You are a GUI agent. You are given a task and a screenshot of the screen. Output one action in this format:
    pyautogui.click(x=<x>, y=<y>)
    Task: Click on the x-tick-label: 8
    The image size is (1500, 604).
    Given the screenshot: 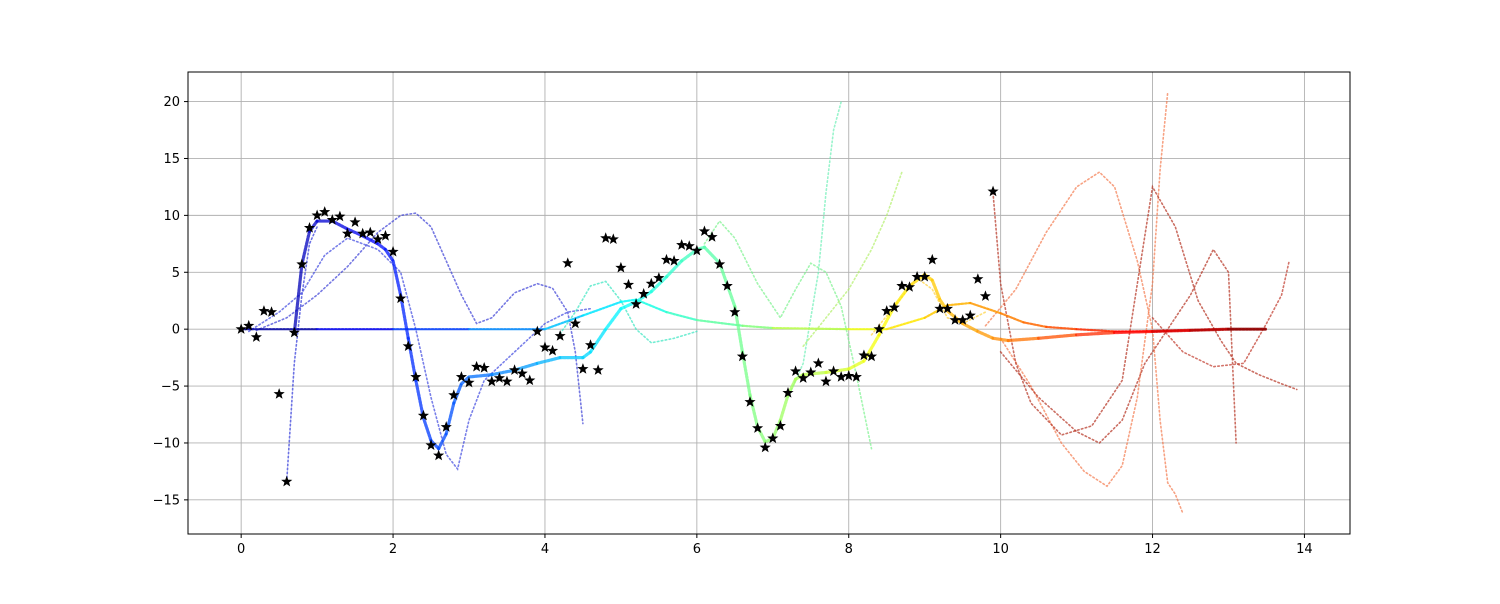 What is the action you would take?
    pyautogui.click(x=849, y=549)
    